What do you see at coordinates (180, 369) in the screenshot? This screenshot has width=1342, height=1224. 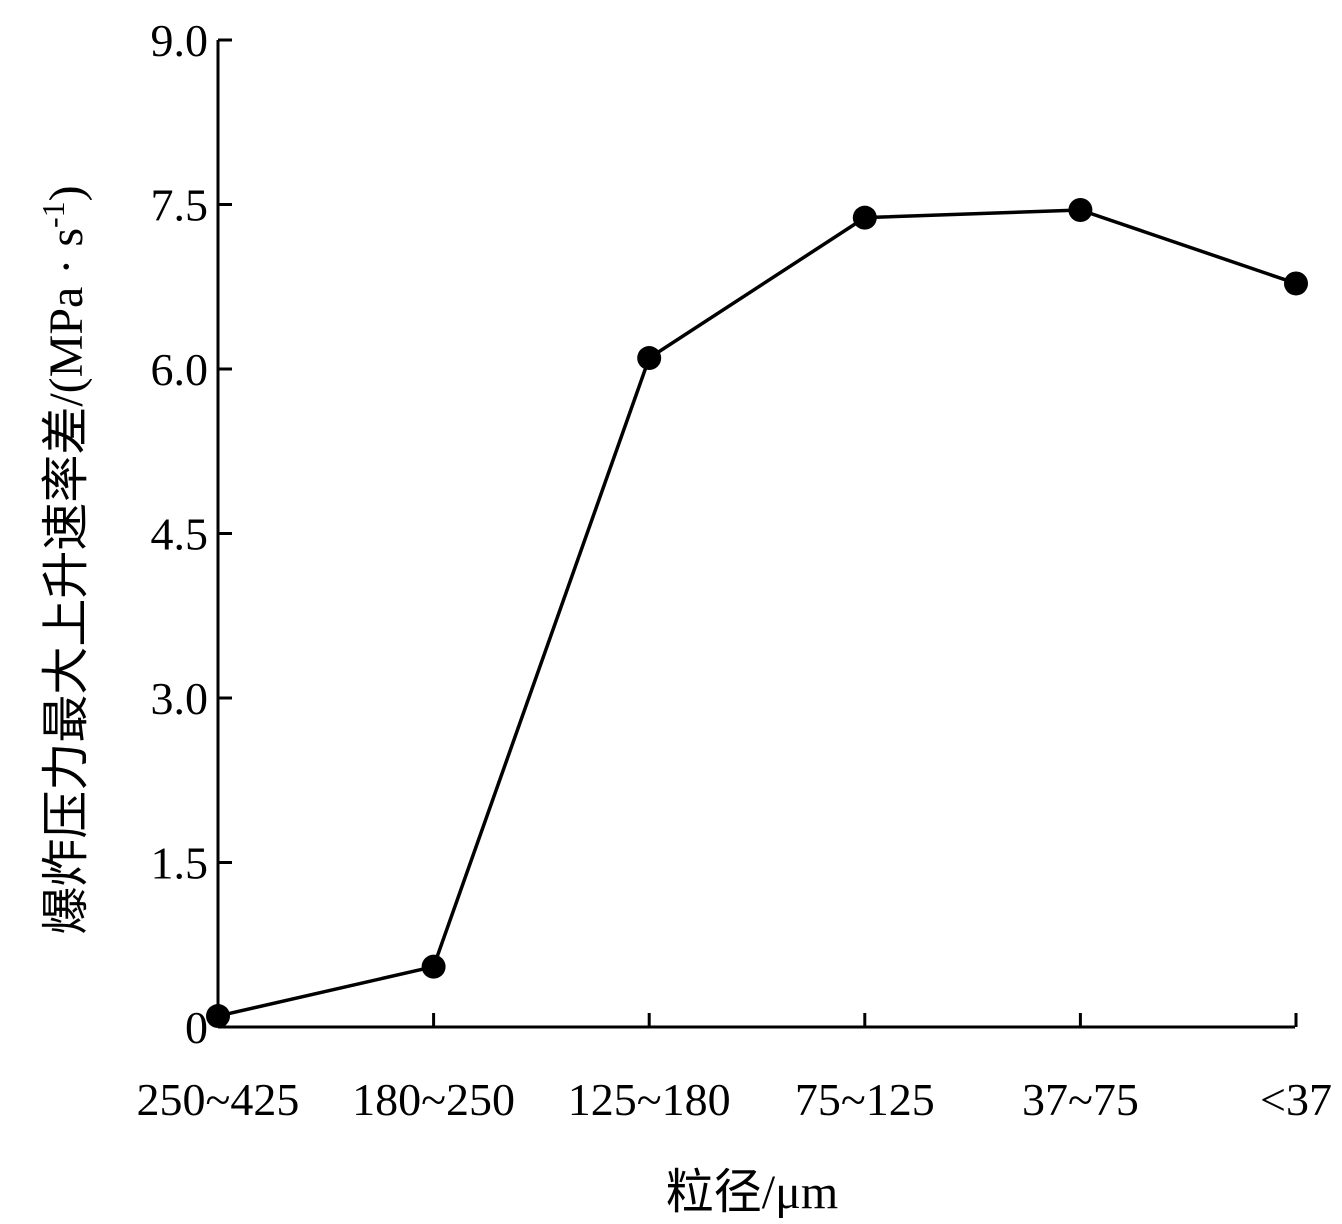 I see `y-tick-label: 6.0` at bounding box center [180, 369].